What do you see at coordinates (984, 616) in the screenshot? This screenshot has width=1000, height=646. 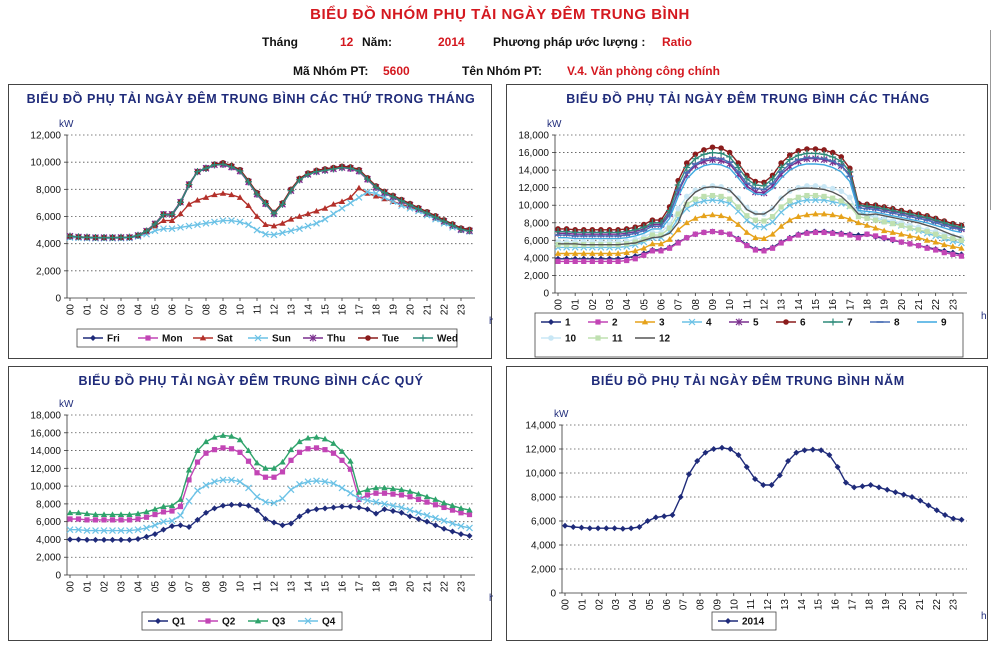 I see `x-axis-label: h` at bounding box center [984, 616].